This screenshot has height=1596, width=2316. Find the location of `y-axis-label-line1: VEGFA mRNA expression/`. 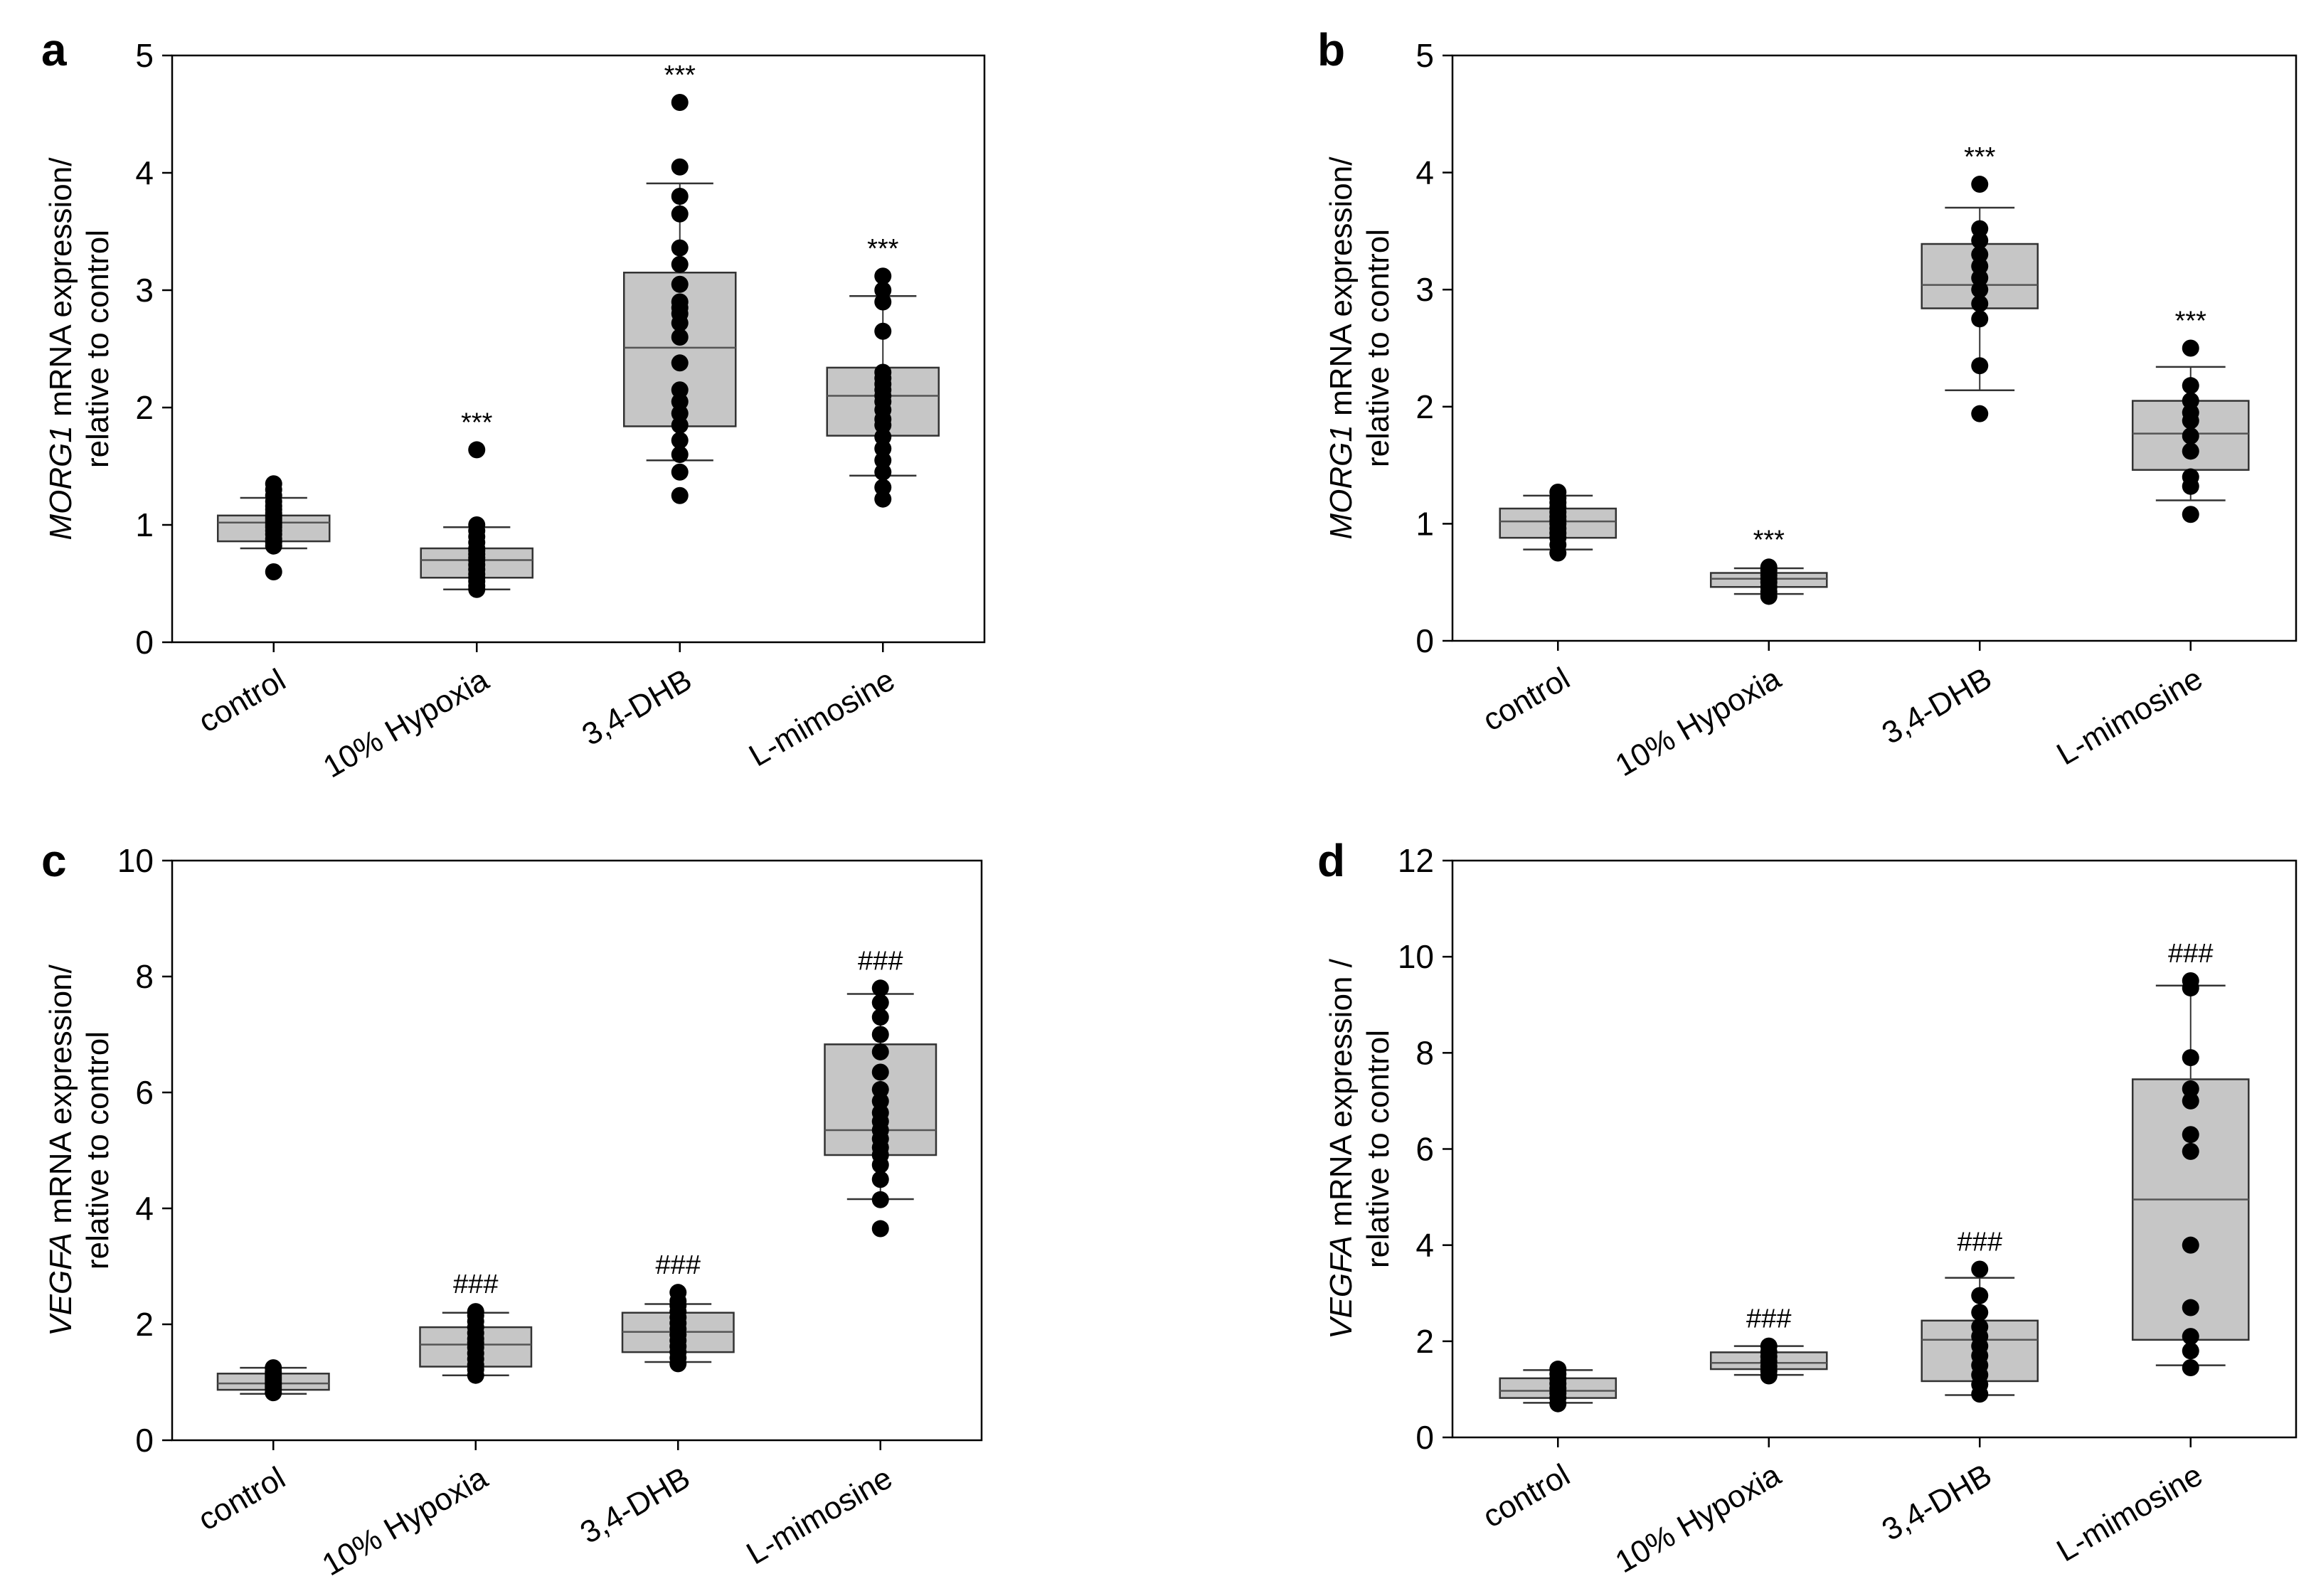

y-axis-label-line1: VEGFA mRNA expression/ is located at coordinates (60, 1150).